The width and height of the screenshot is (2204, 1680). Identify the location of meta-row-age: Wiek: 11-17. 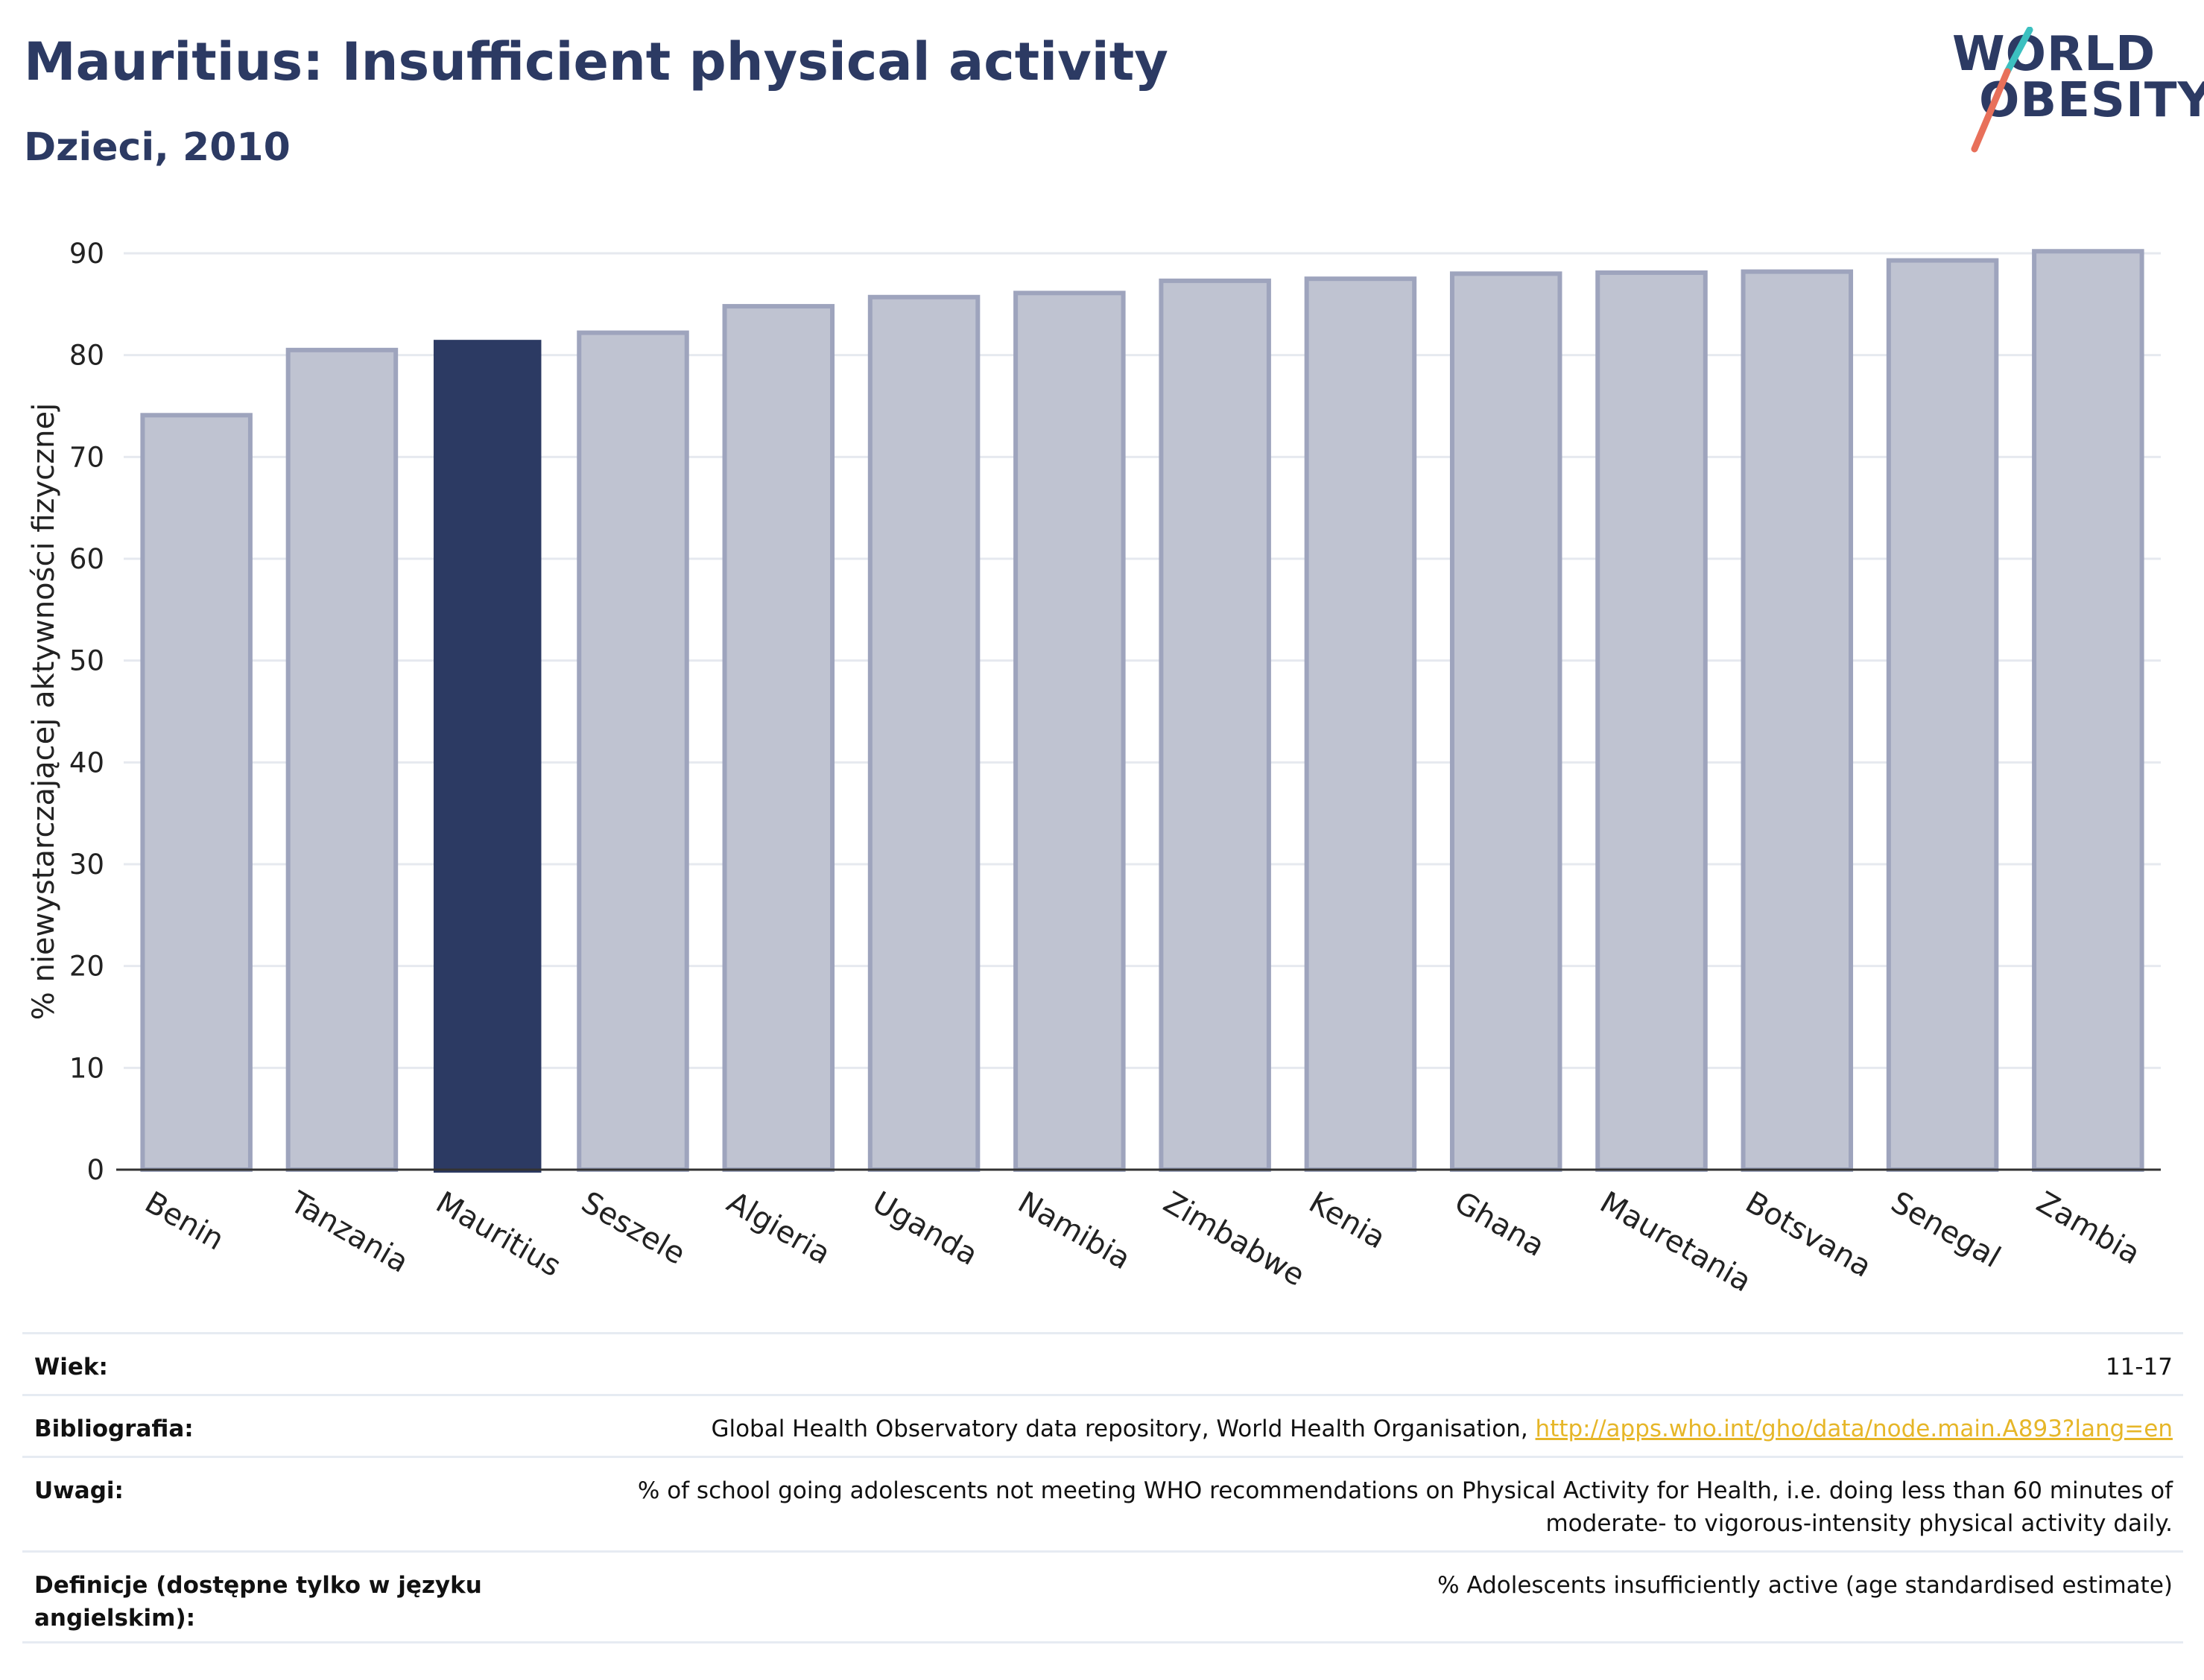
(1102, 1363).